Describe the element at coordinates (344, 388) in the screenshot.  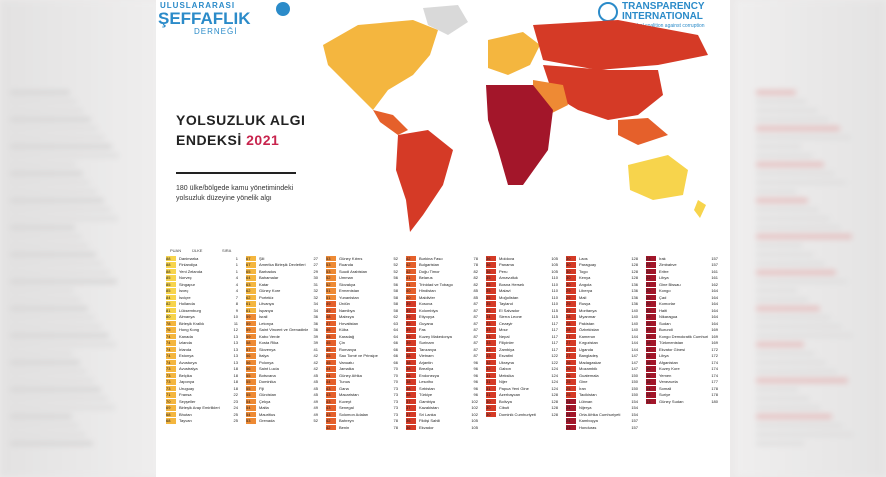
I see `country-name: Gana` at that location.